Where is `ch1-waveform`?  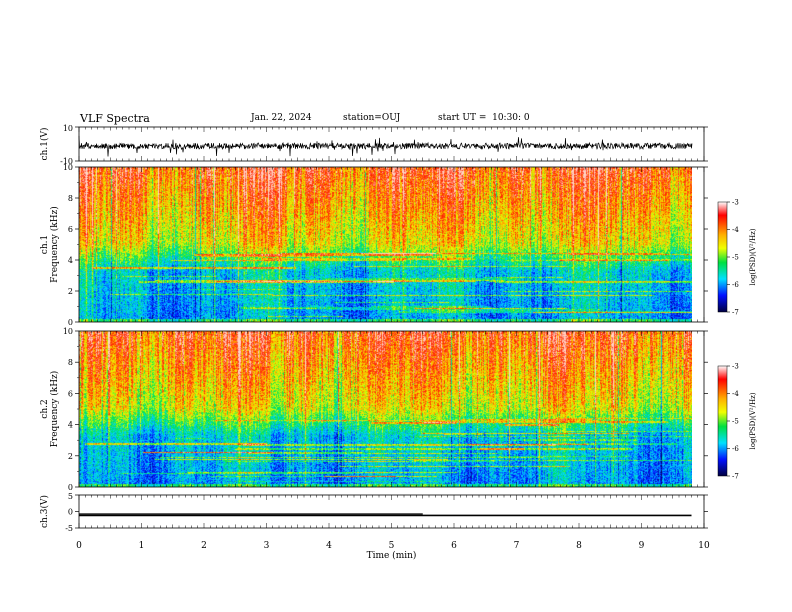
ch1-waveform is located at coordinates (385, 146).